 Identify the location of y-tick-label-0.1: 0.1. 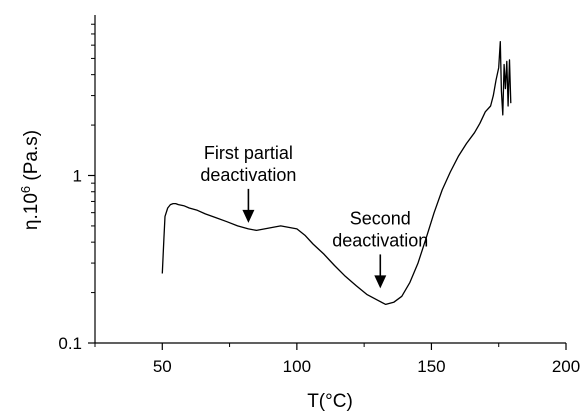
(70, 343).